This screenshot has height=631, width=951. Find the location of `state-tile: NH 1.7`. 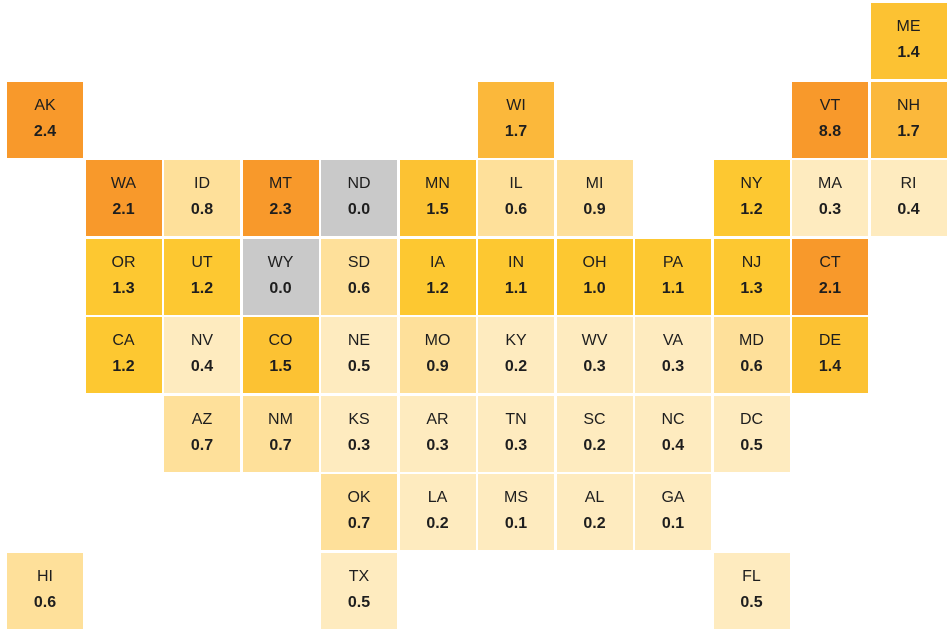

state-tile: NH 1.7 is located at coordinates (908, 119).